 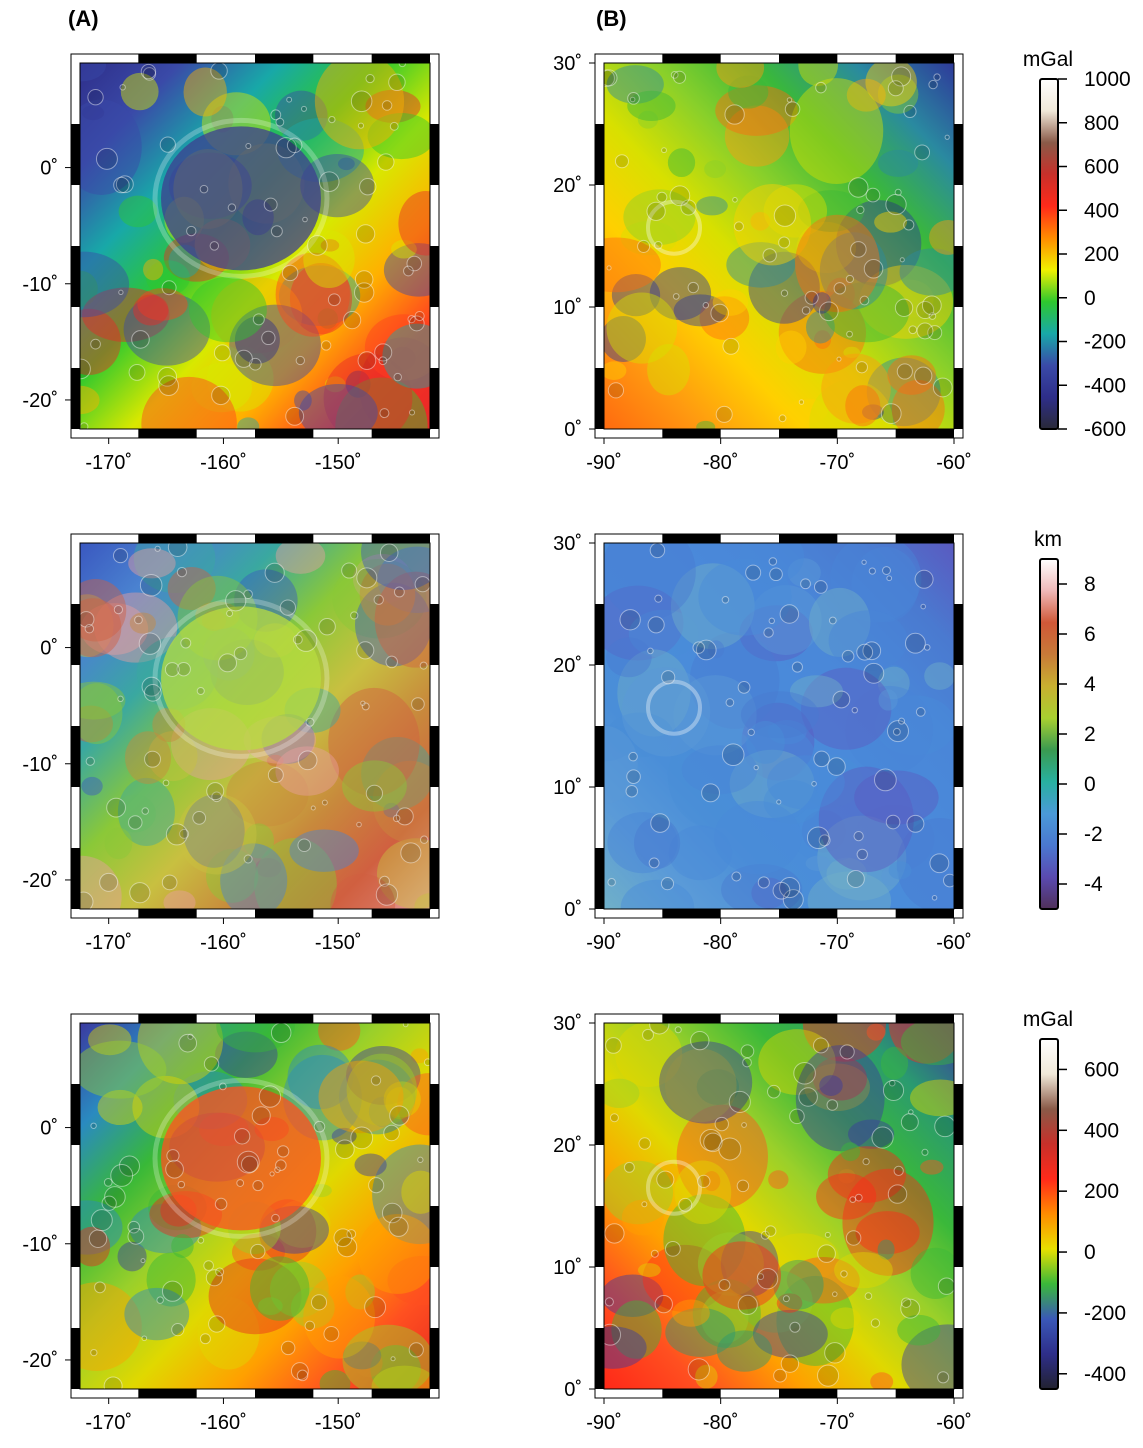 What do you see at coordinates (1077, 244) in the screenshot?
I see `colorbar-1: mGal 1000 800 600 400 200 0 -200 -400 -600` at bounding box center [1077, 244].